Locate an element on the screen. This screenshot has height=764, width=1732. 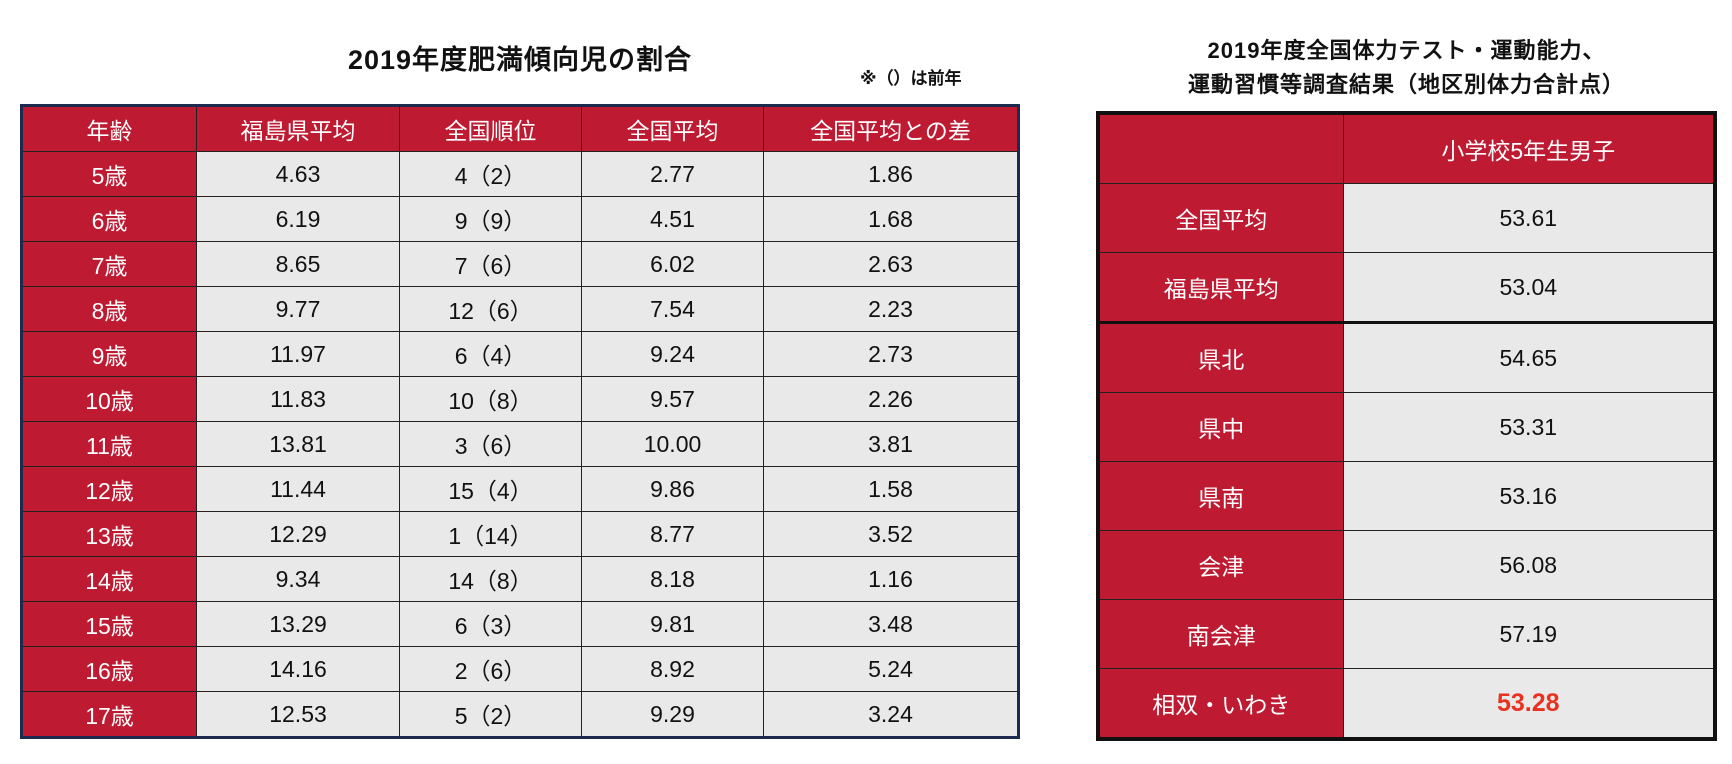
table-row: 6歳 6.19 9（9） 4.51 1.68 is located at coordinates (520, 219).